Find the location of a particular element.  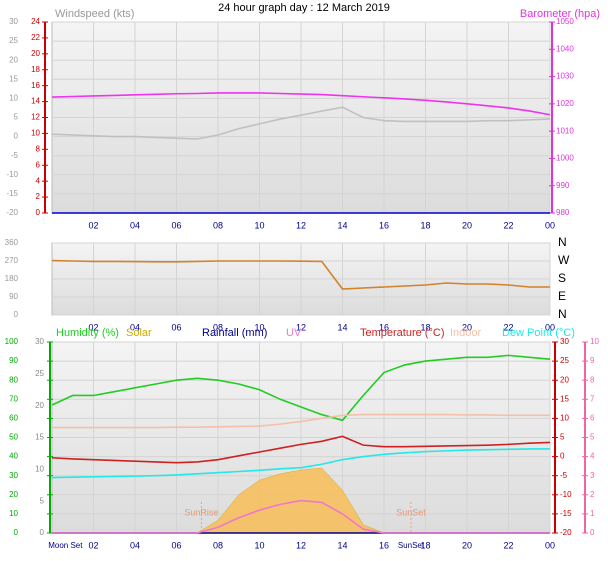

y-tick-label: 3 is located at coordinates (592, 475).